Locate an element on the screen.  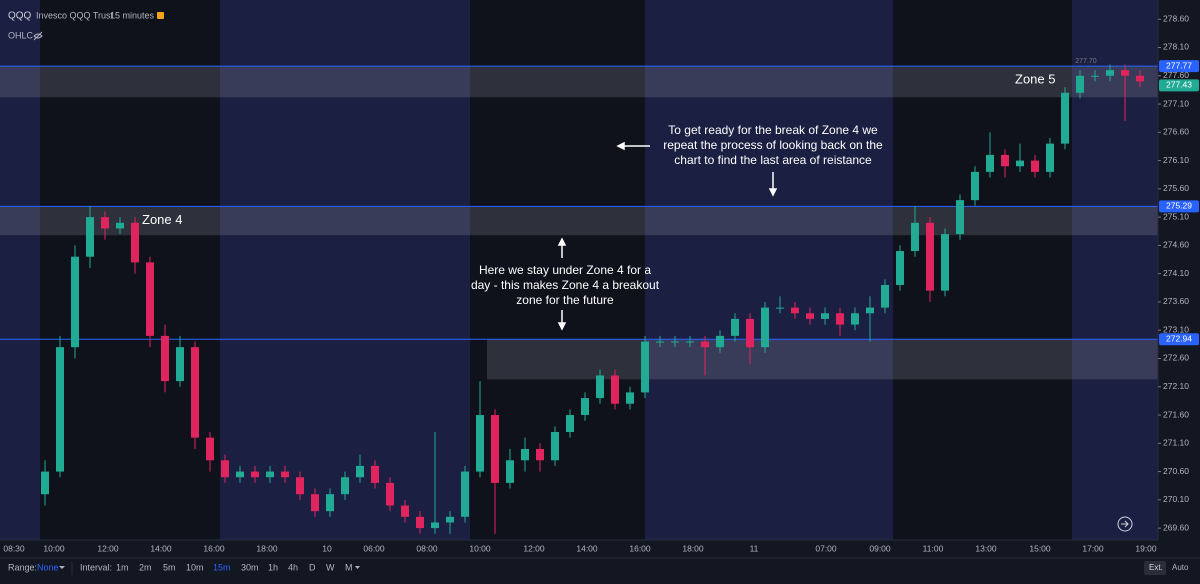
hide-icon is located at coordinates (38, 36).